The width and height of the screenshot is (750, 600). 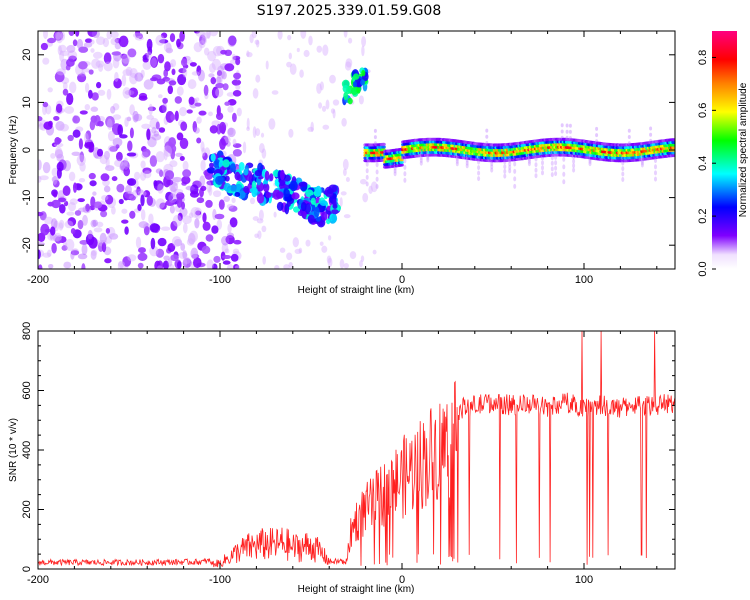 What do you see at coordinates (402, 580) in the screenshot?
I see `snr-xtick-label: 0` at bounding box center [402, 580].